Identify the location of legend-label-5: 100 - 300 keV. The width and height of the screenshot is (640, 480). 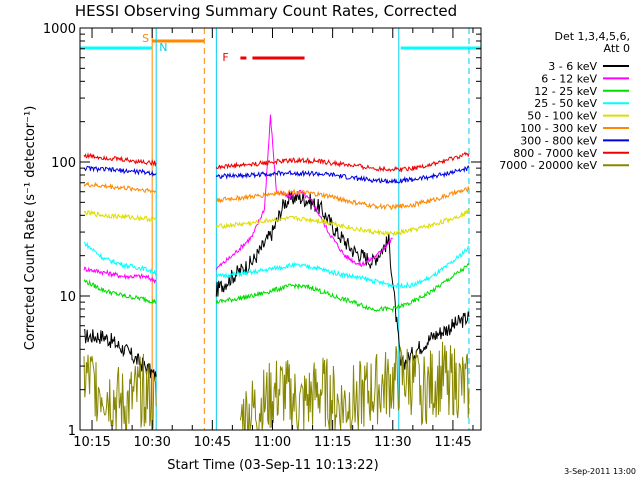
(558, 128).